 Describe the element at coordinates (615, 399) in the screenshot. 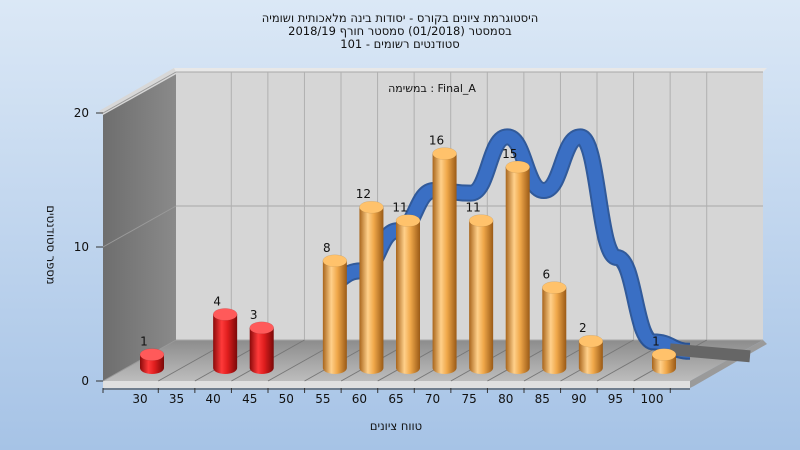

I see `x-tick-label: 95` at that location.